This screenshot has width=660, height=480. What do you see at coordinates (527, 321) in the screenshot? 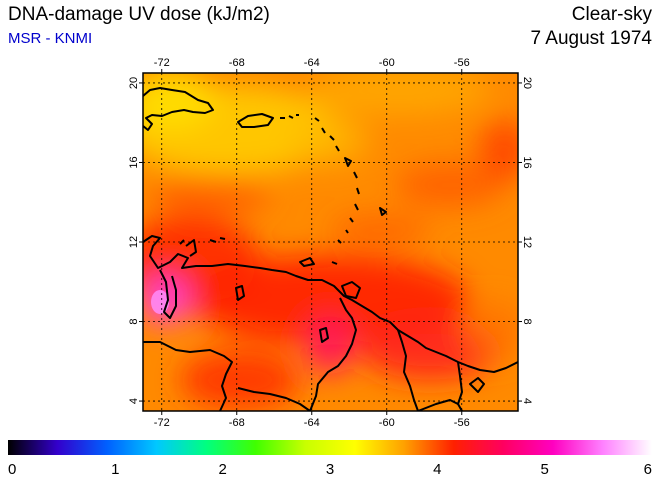
I see `lat-tick-label-right: 8` at bounding box center [527, 321].